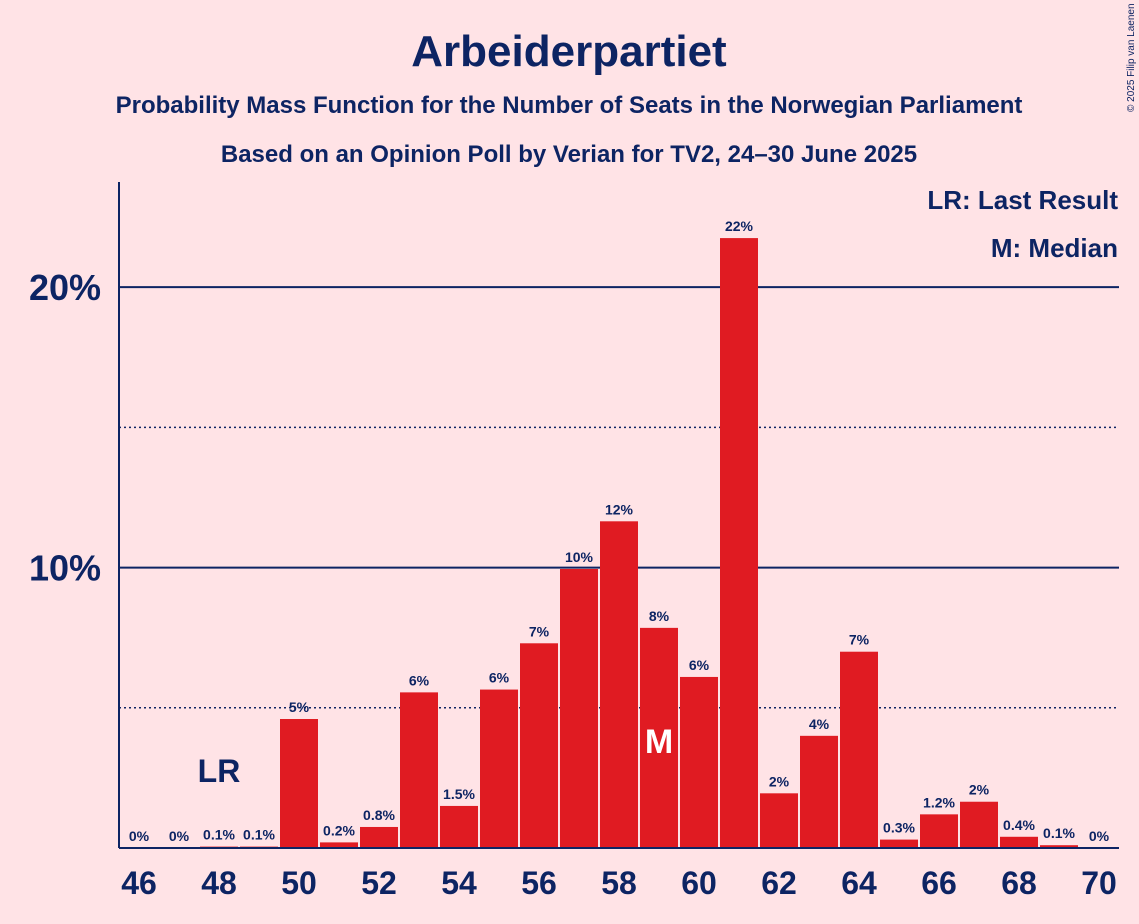 This screenshot has height=924, width=1139. Describe the element at coordinates (659, 616) in the screenshot. I see `bar-label-59: 8%` at that location.